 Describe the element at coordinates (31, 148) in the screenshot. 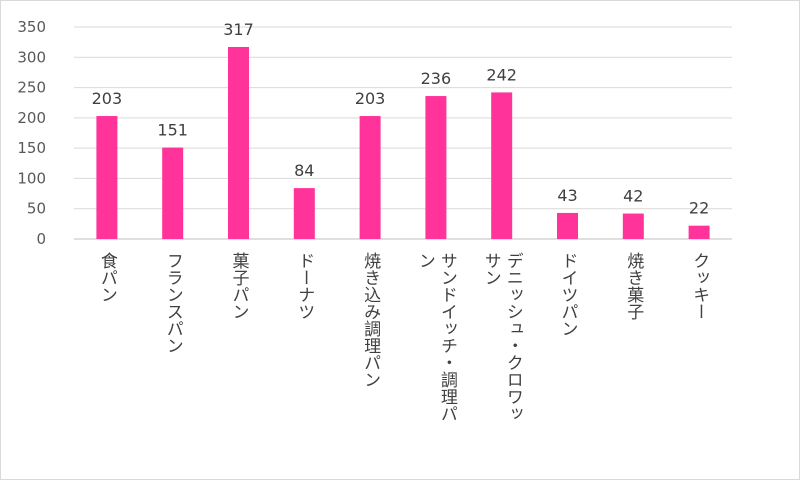

I see `y-tick-label: 150` at that location.